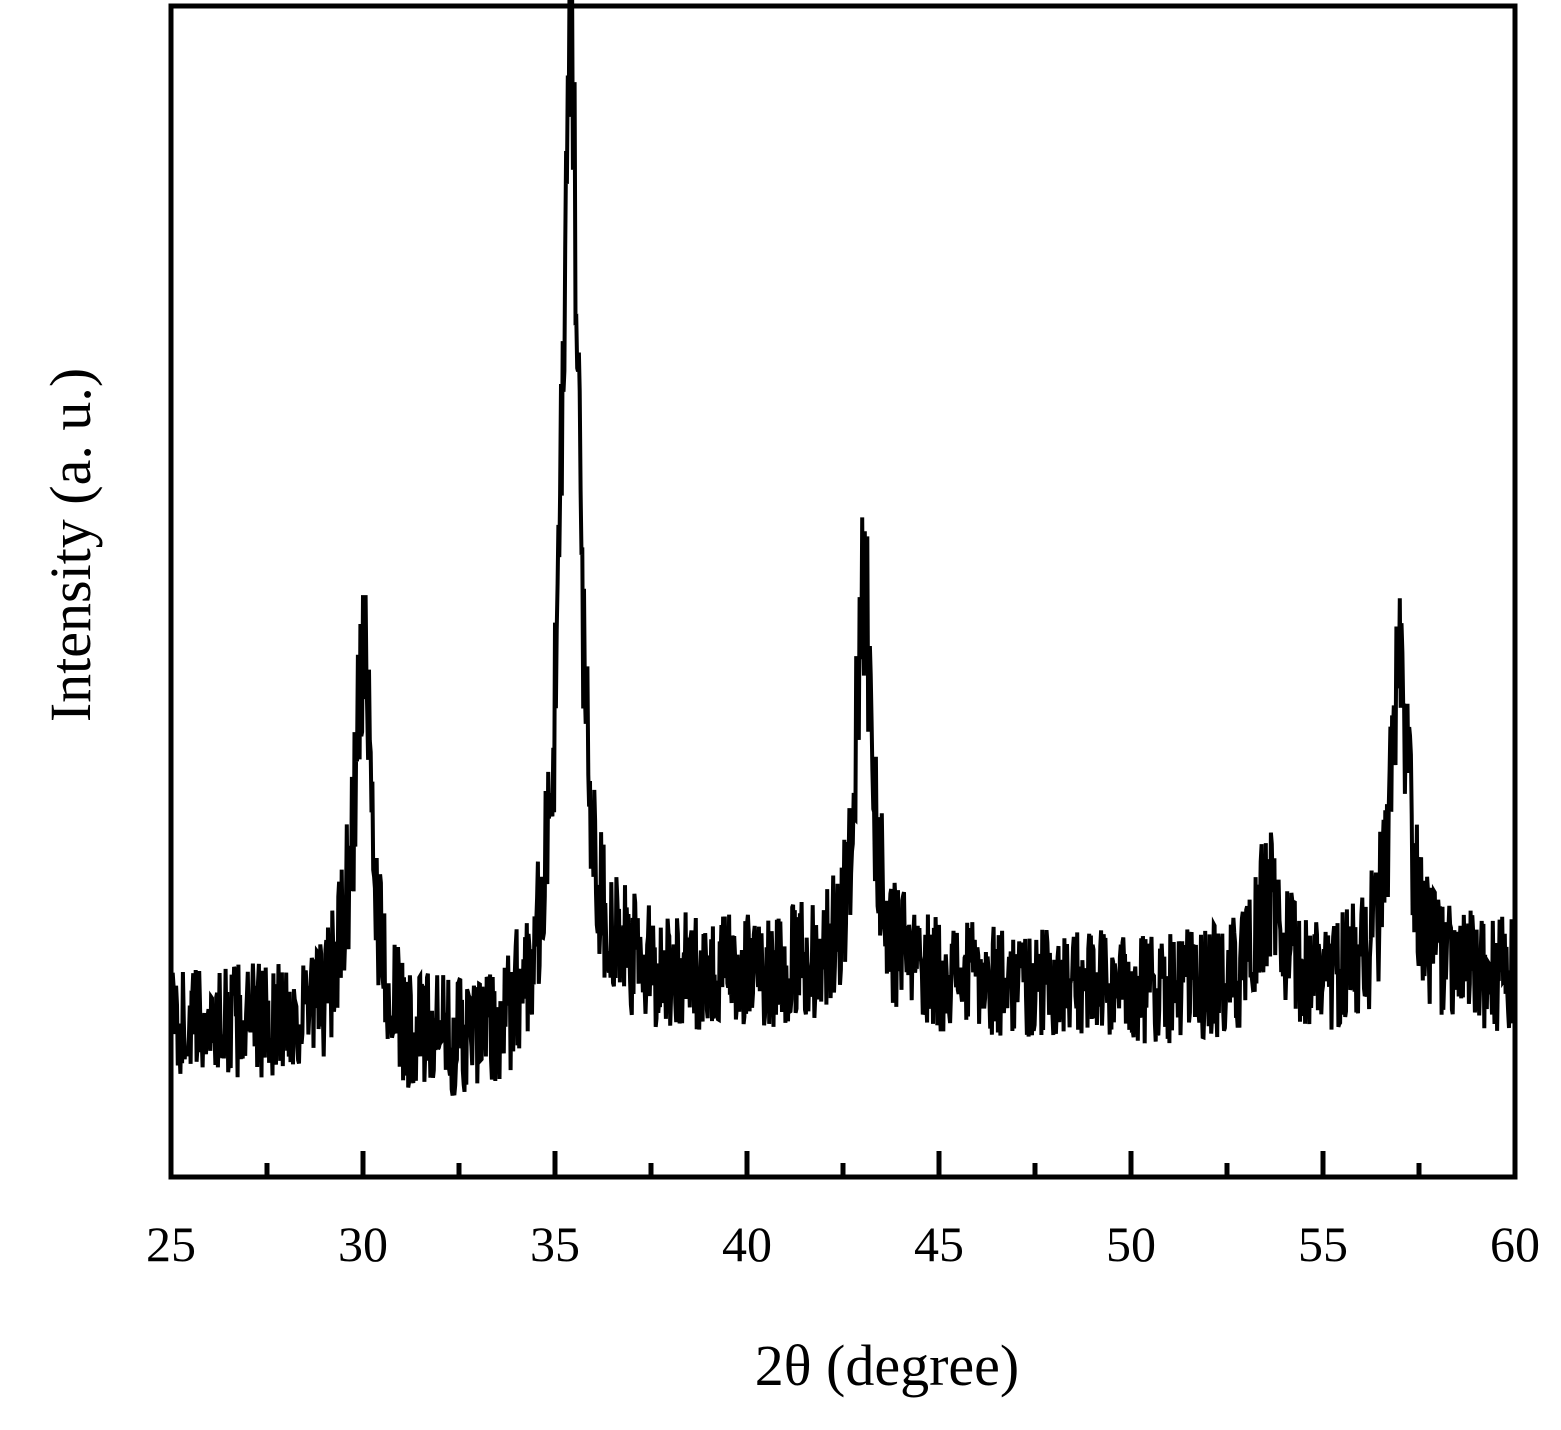 This screenshot has height=1430, width=1561. I want to click on x-axis-tick-labels: 25 30 35 40 45 50 55 60, so click(843, 1244).